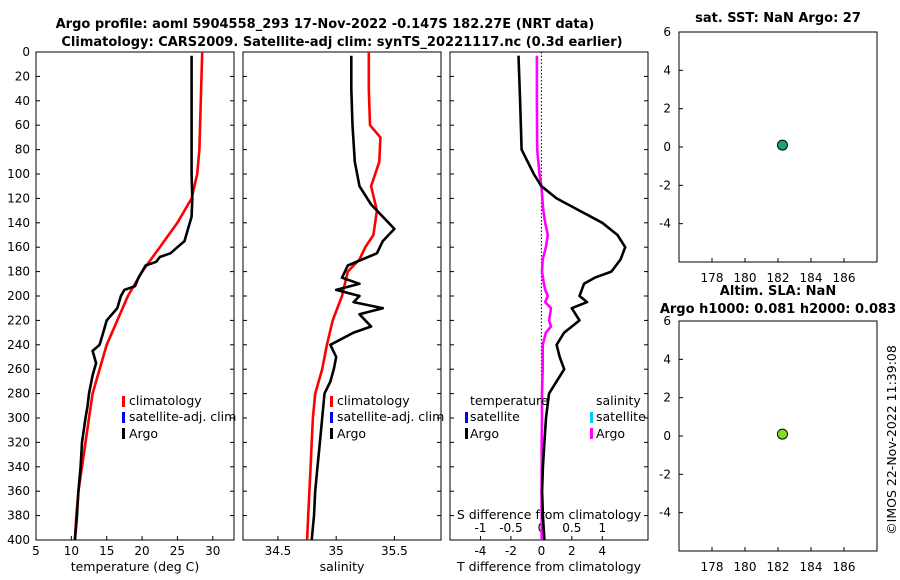 Image resolution: width=900 pixels, height=580 pixels. I want to click on s-difference-argo-line, so click(544, 297).